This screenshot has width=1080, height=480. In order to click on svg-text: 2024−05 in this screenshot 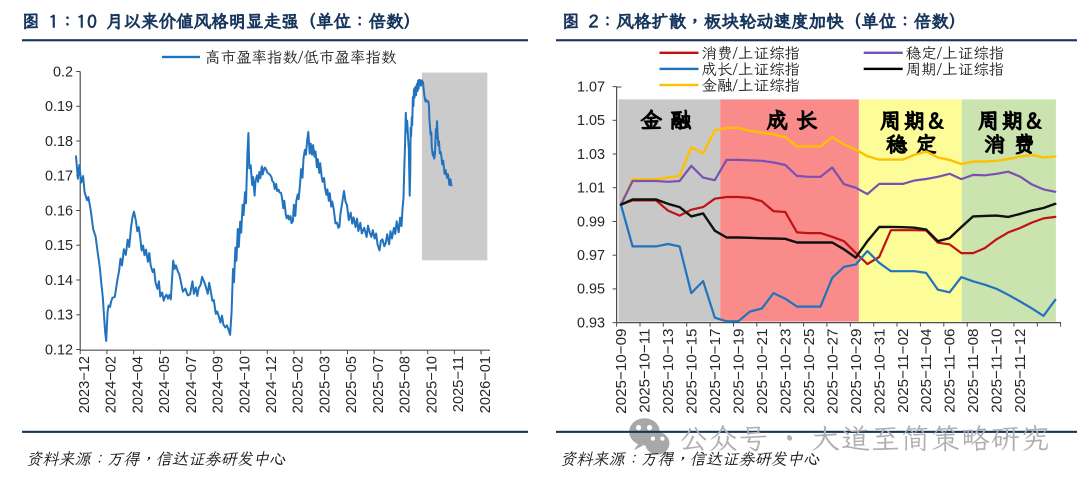, I will do `click(165, 384)`.